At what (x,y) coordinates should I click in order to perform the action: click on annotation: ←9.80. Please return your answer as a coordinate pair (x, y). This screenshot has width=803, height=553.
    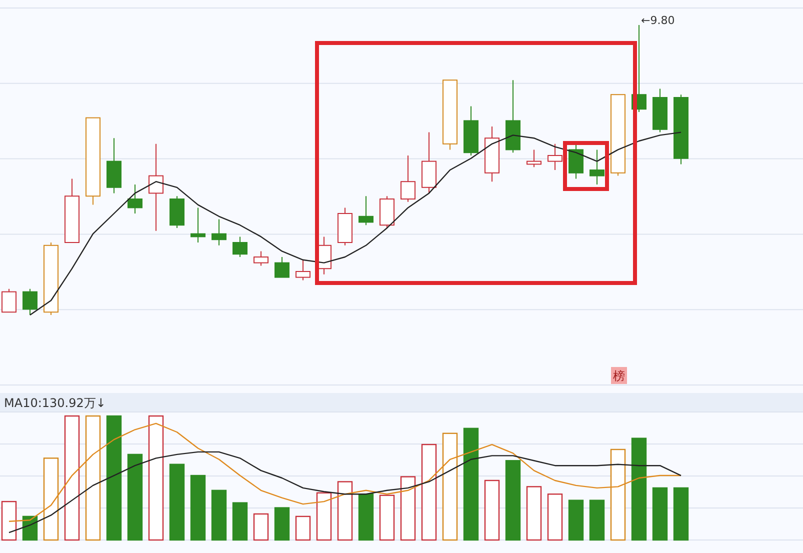
    Looking at the image, I should click on (658, 20).